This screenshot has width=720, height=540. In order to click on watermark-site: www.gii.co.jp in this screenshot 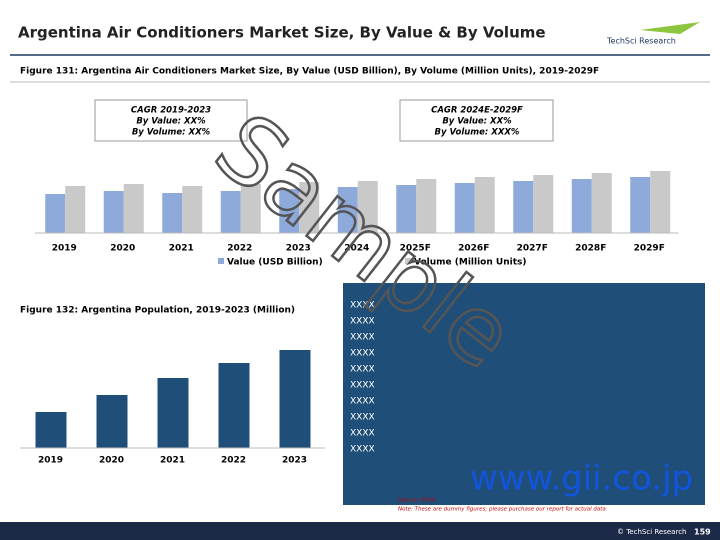, I will do `click(581, 479)`.